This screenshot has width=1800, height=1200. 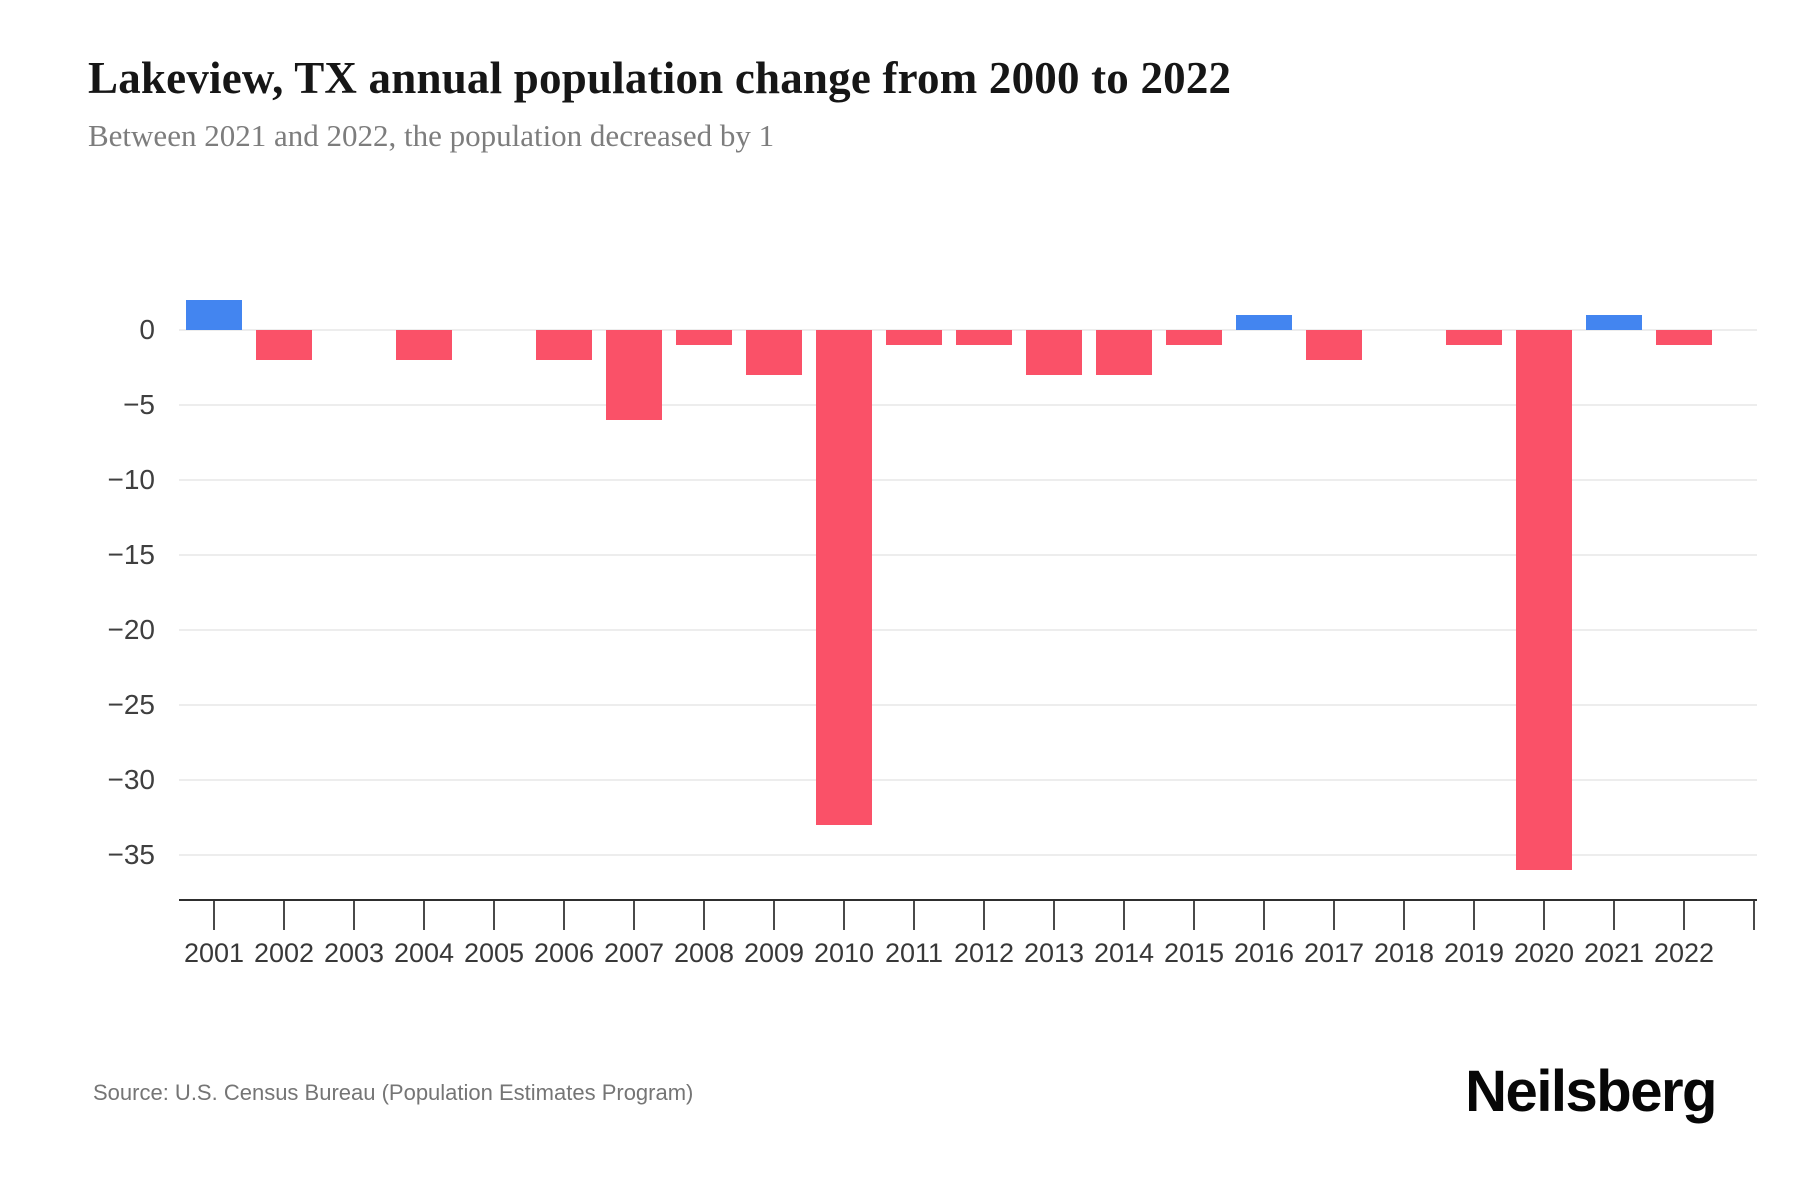 I want to click on bar-2006, so click(x=564, y=345).